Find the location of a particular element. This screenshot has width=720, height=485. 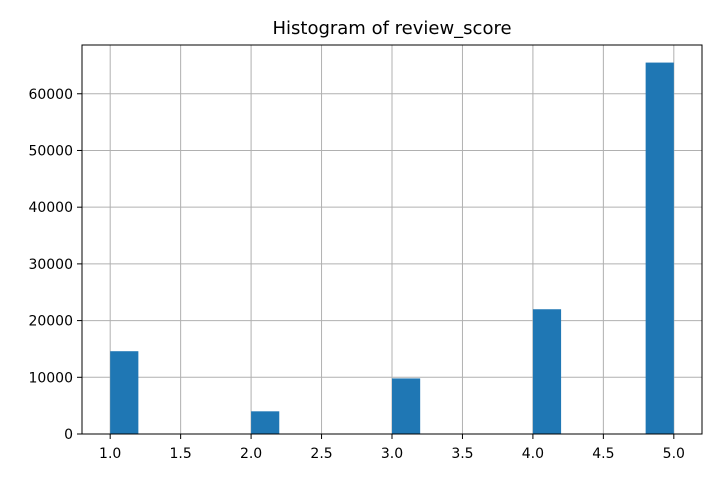

x-tick-label: 1.5 is located at coordinates (181, 454).